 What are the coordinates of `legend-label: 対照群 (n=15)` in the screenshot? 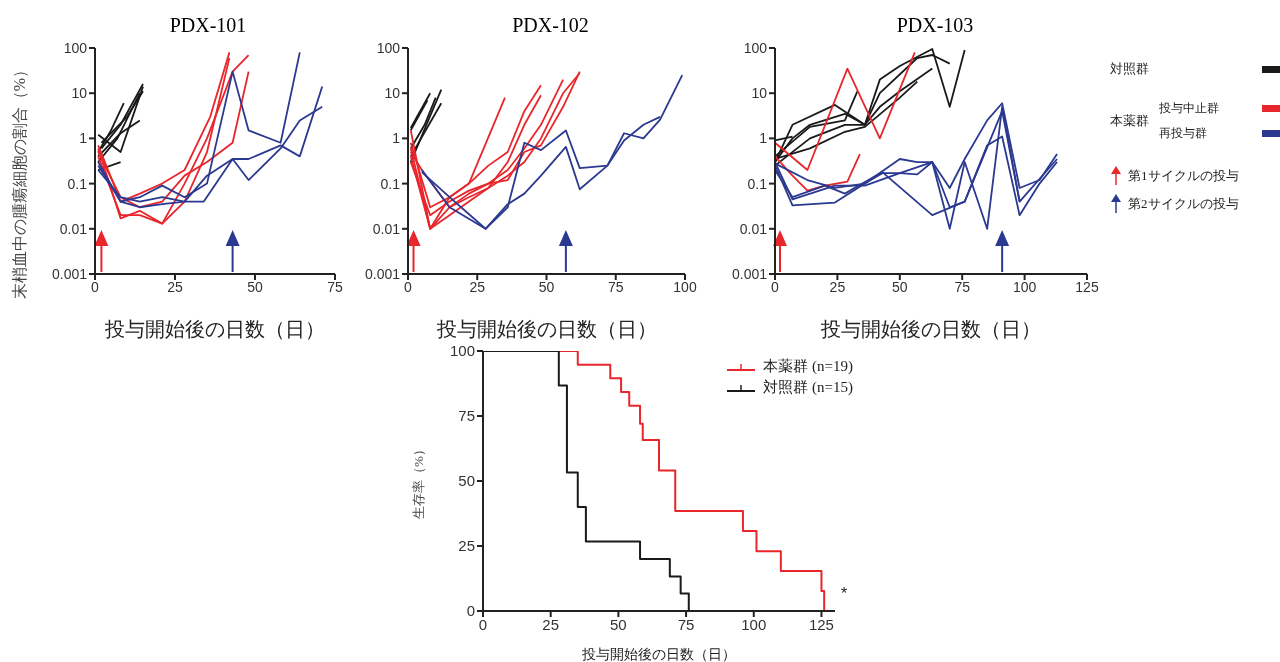 It's located at (808, 387).